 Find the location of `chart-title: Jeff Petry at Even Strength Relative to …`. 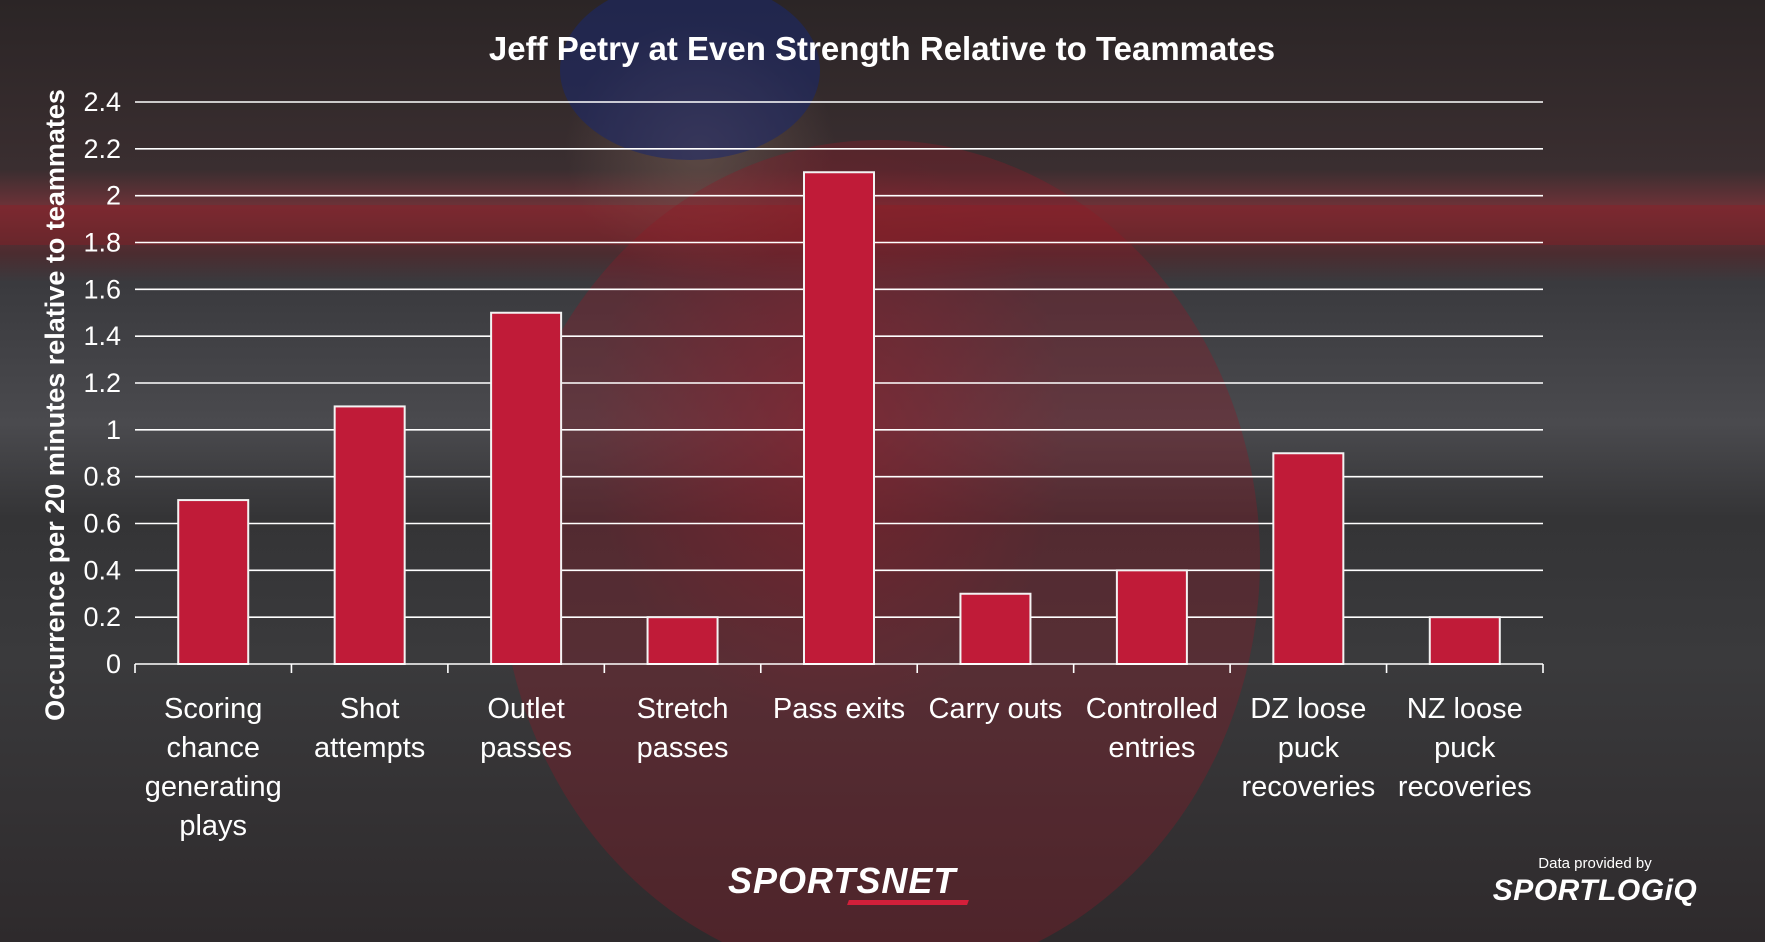

chart-title: Jeff Petry at Even Strength Relative to … is located at coordinates (882, 48).